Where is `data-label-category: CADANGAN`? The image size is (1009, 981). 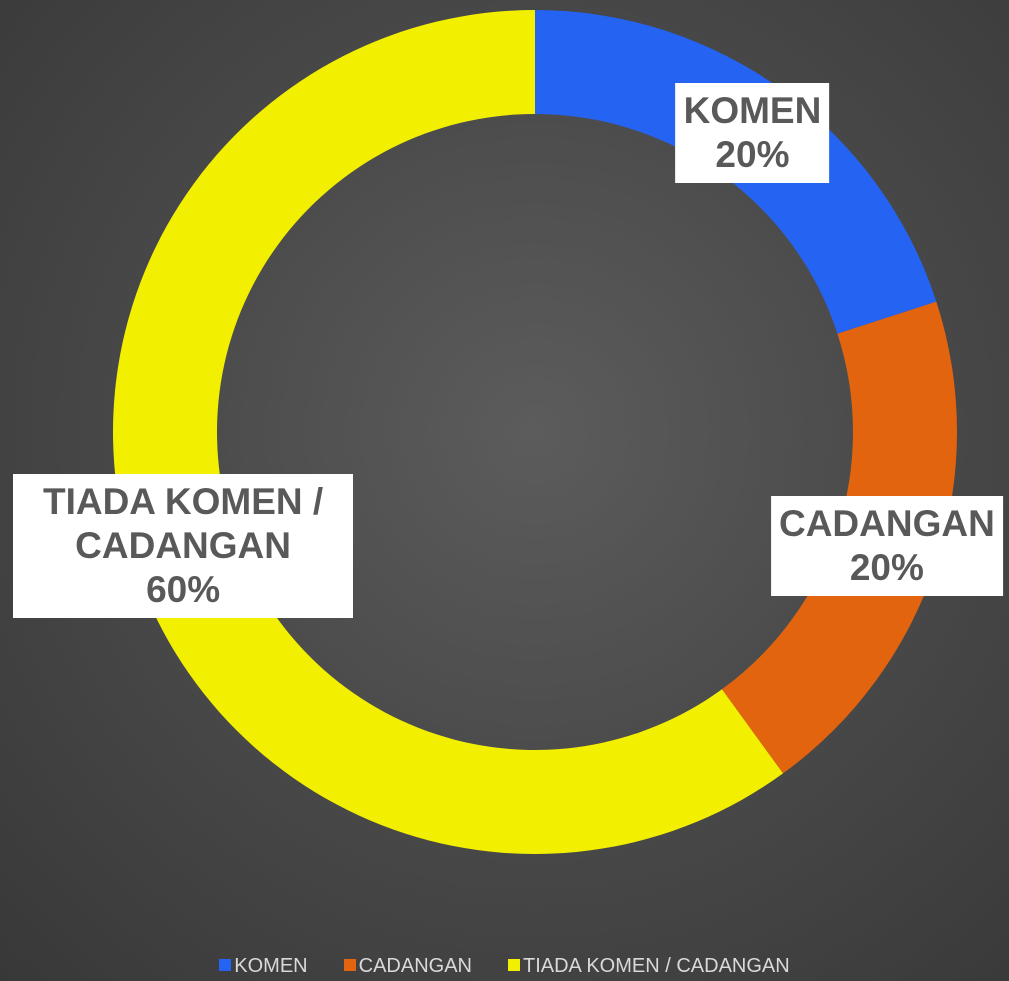
data-label-category: CADANGAN is located at coordinates (886, 524).